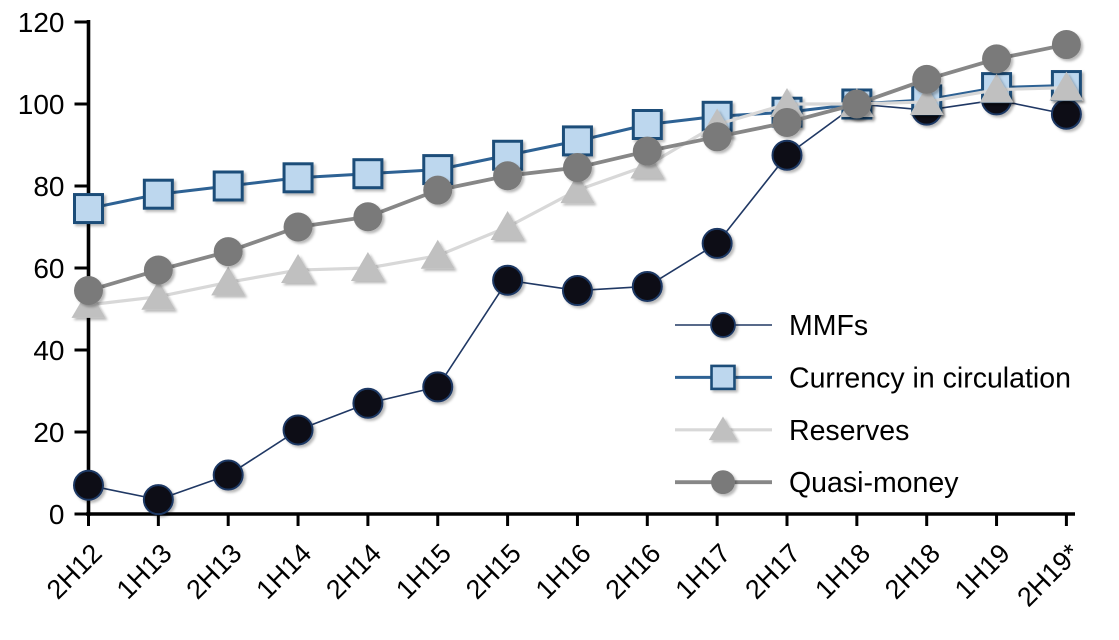 This screenshot has width=1119, height=640. I want to click on x-tick-label: 1H18, so click(842, 571).